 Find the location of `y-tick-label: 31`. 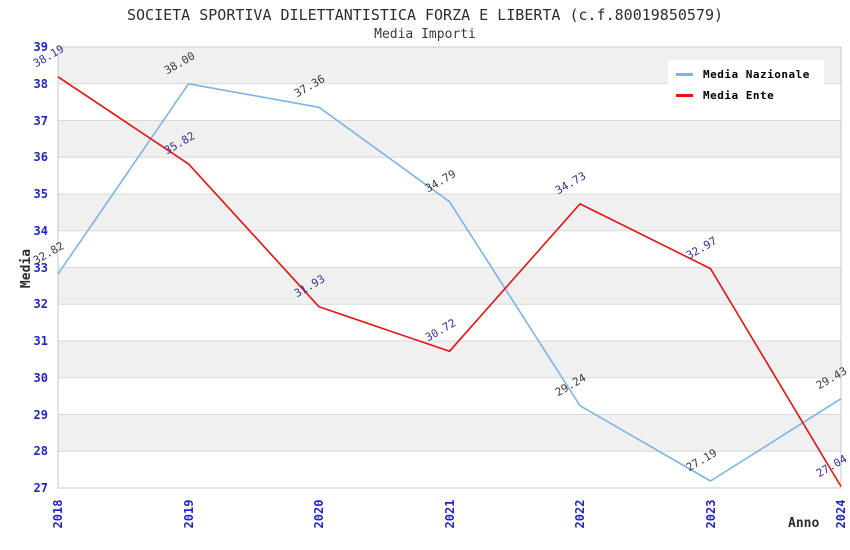

y-tick-label: 31 is located at coordinates (40, 341).